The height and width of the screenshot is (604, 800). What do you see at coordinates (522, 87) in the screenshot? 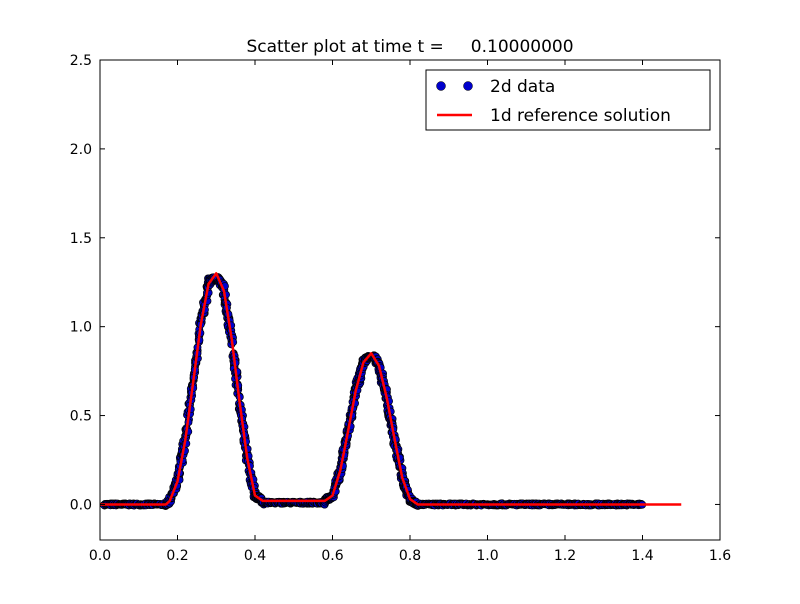
I see `legend-label-2d-data: 2d data` at bounding box center [522, 87].